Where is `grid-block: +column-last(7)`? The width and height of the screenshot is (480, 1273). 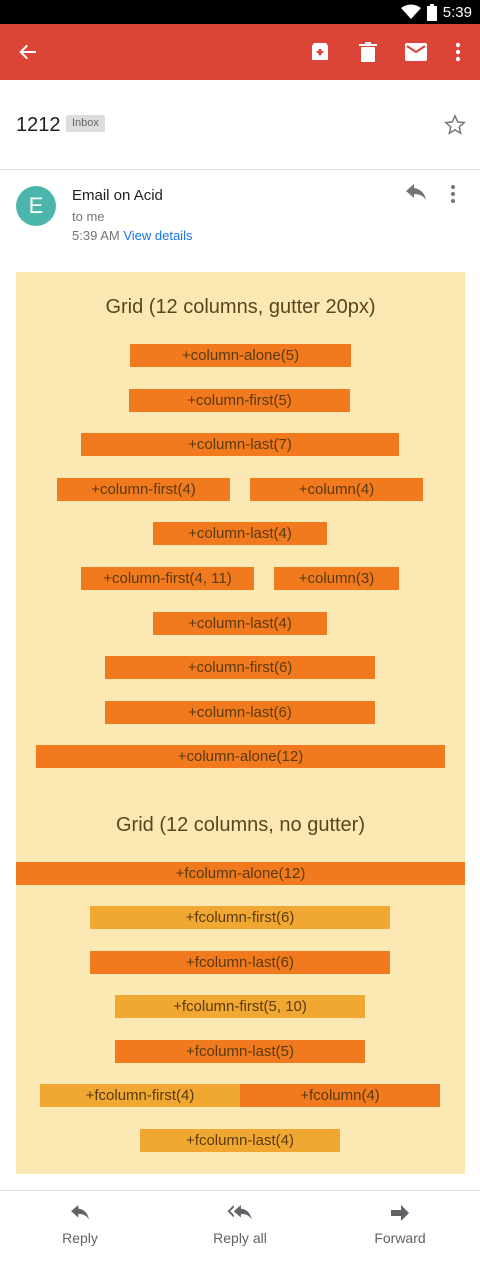 grid-block: +column-last(7) is located at coordinates (240, 444).